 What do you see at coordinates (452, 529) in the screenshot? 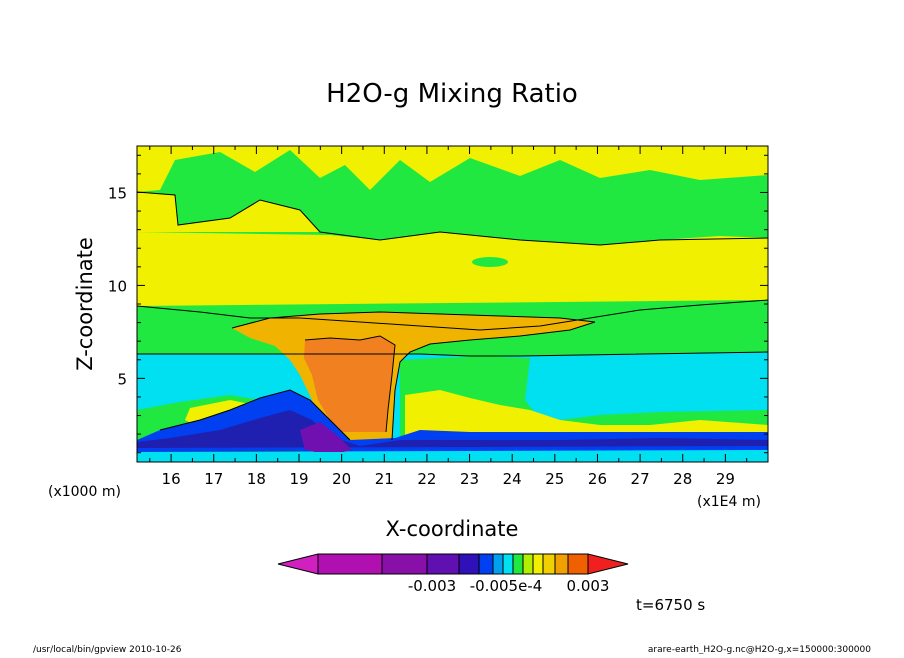
I see `x-axis-label: X-coordinate` at bounding box center [452, 529].